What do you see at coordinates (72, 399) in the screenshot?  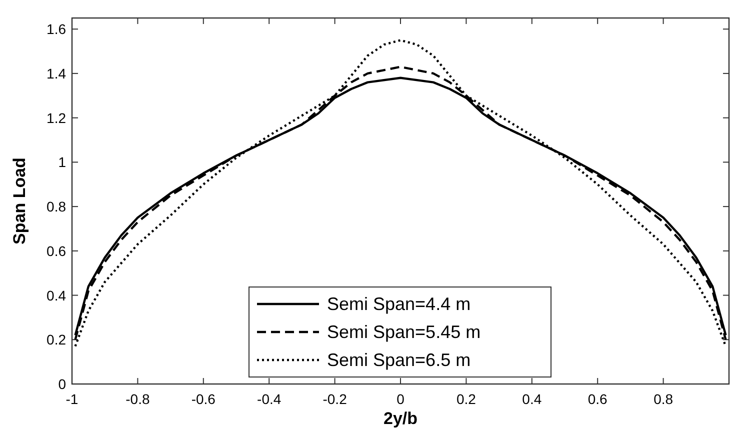 I see `x-tick-label: -1` at bounding box center [72, 399].